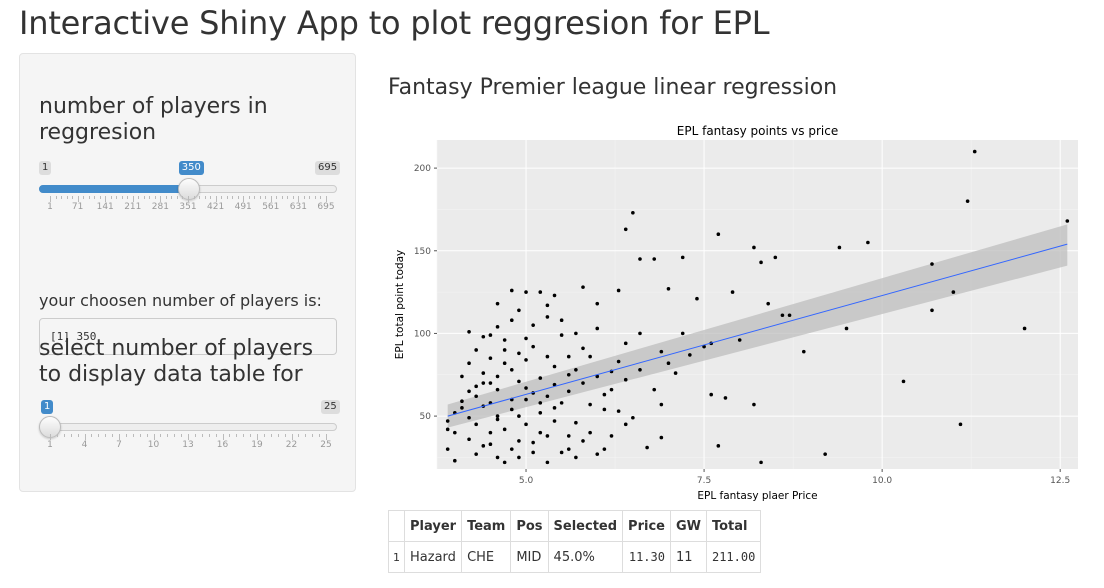 The width and height of the screenshot is (1104, 588). Describe the element at coordinates (433, 526) in the screenshot. I see `table-header-player: Player` at that location.